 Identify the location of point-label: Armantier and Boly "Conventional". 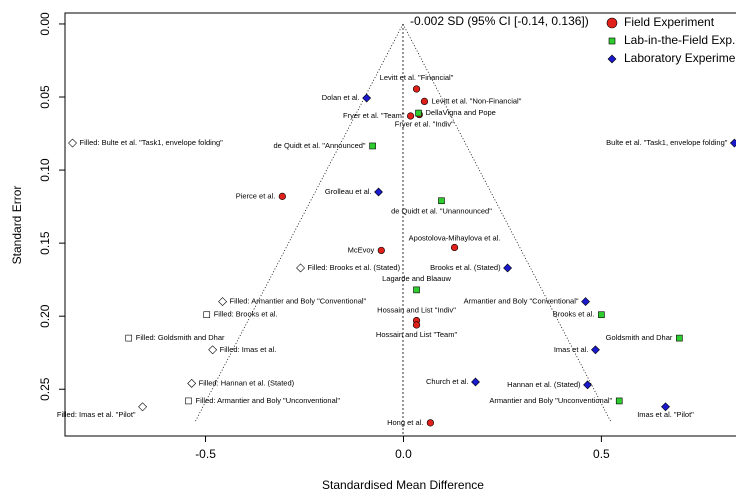
(521, 301).